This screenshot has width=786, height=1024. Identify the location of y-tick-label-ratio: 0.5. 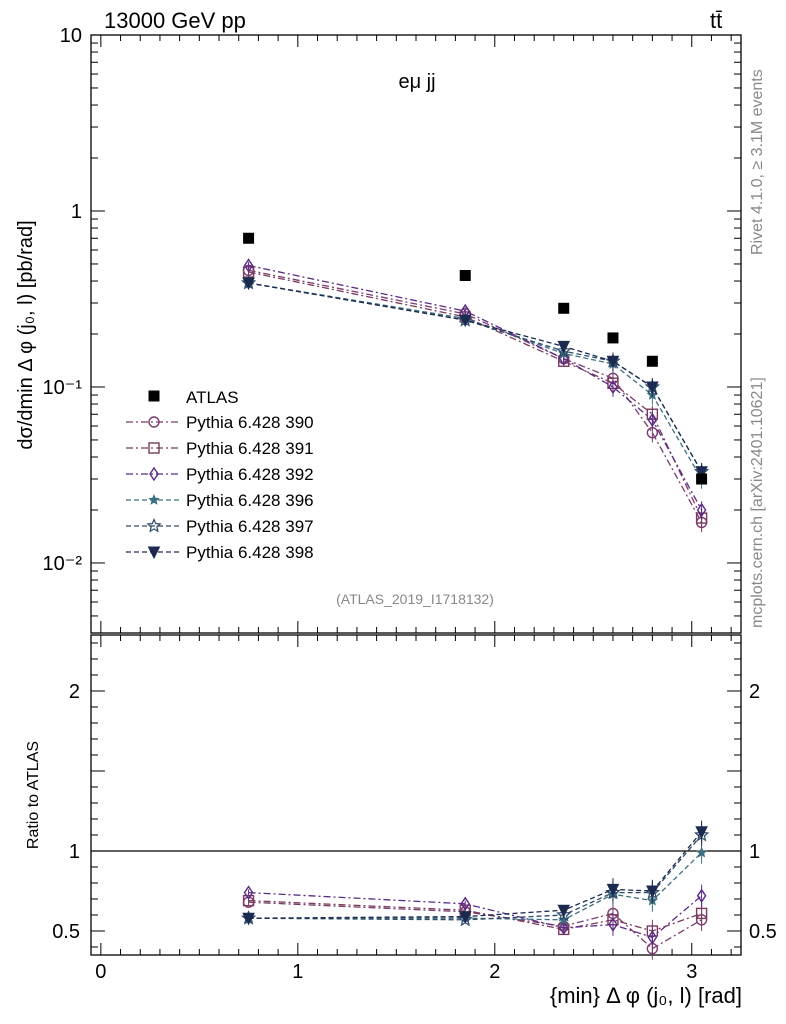
(66, 932).